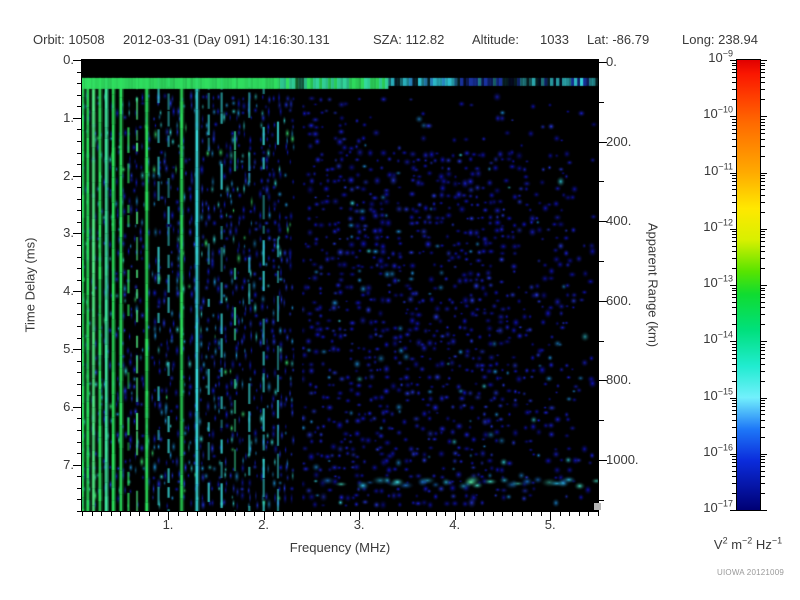 This screenshot has width=800, height=600. I want to click on colorbar-tick-label: 10−17, so click(718, 506).